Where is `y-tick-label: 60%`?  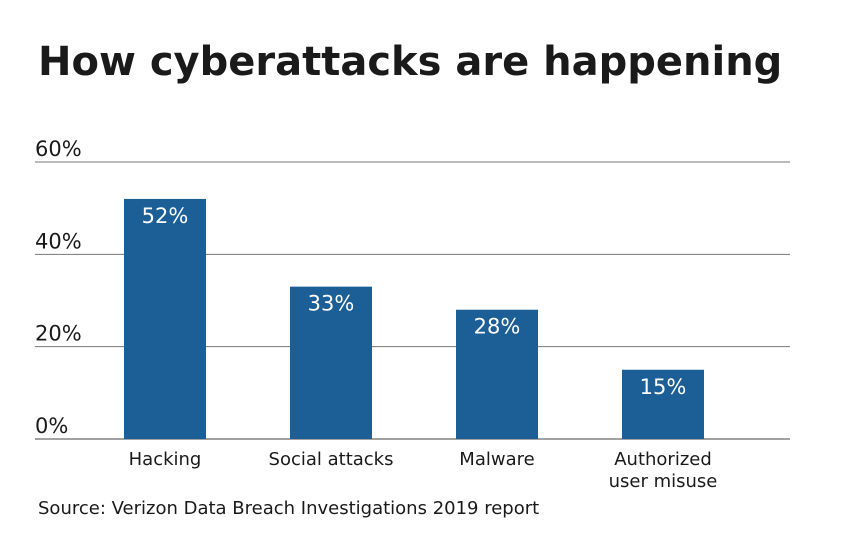
y-tick-label: 60% is located at coordinates (58, 149).